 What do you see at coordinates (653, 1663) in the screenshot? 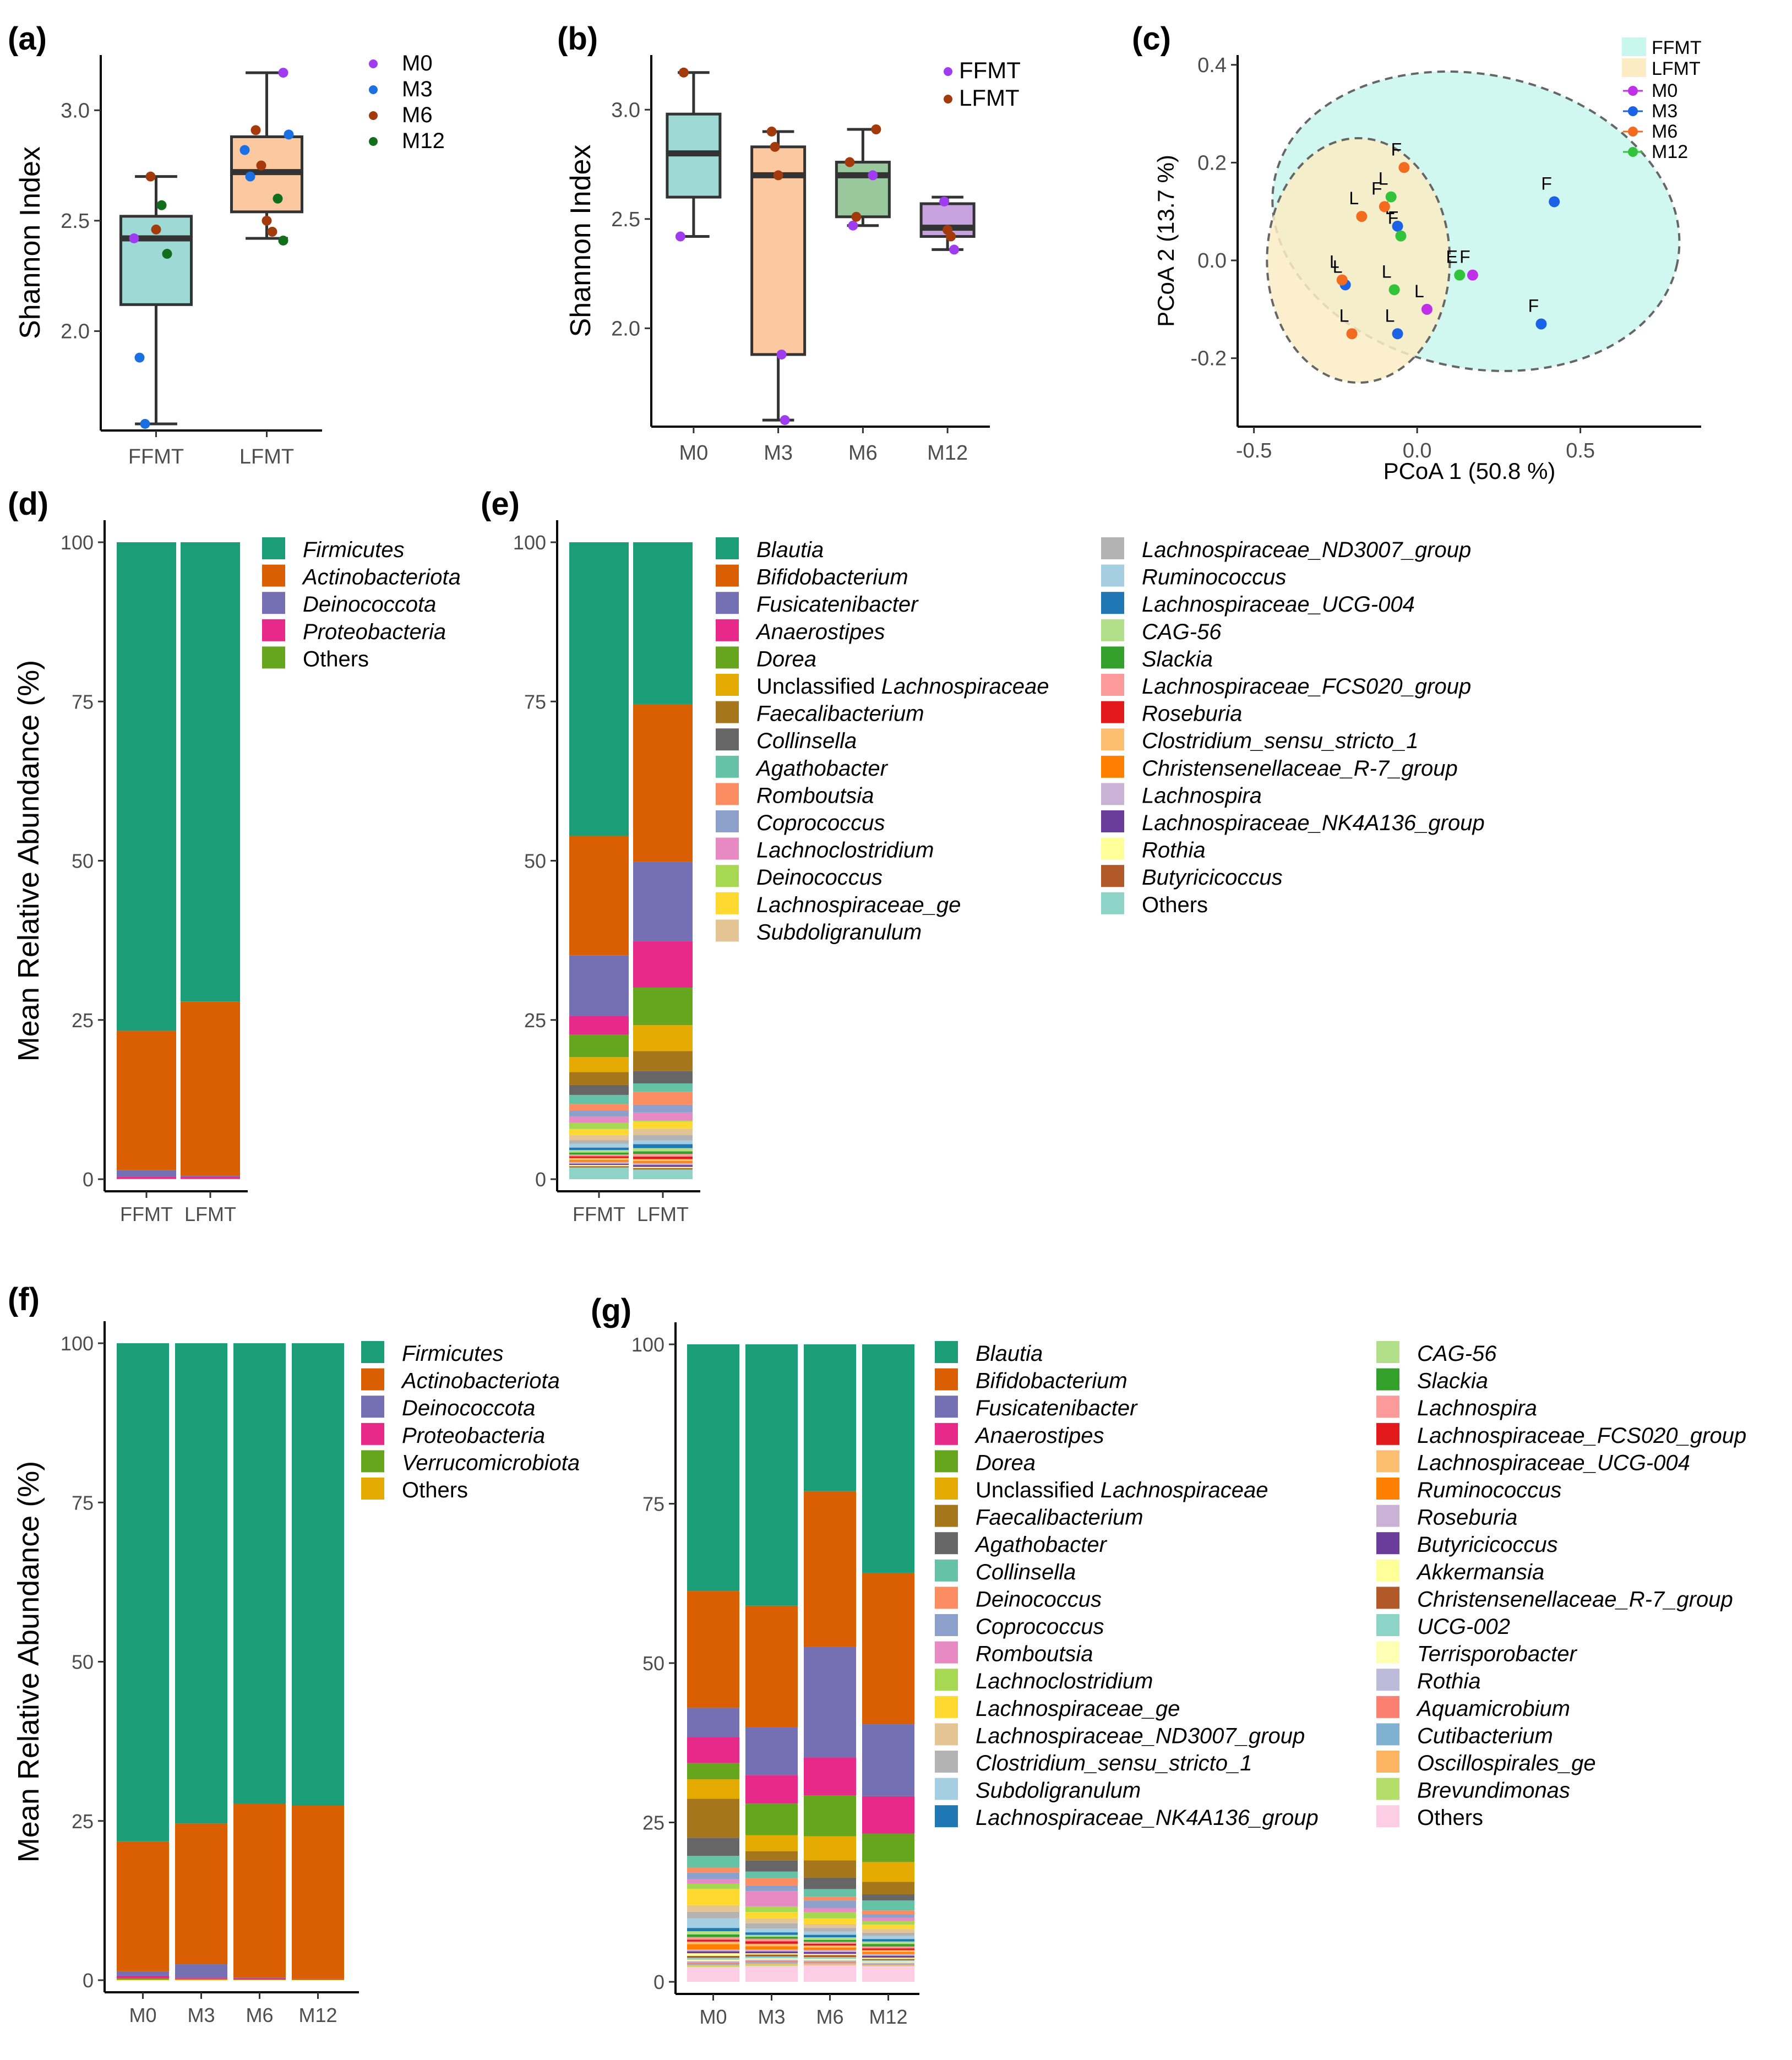
I see `y-tick-label: 50` at bounding box center [653, 1663].